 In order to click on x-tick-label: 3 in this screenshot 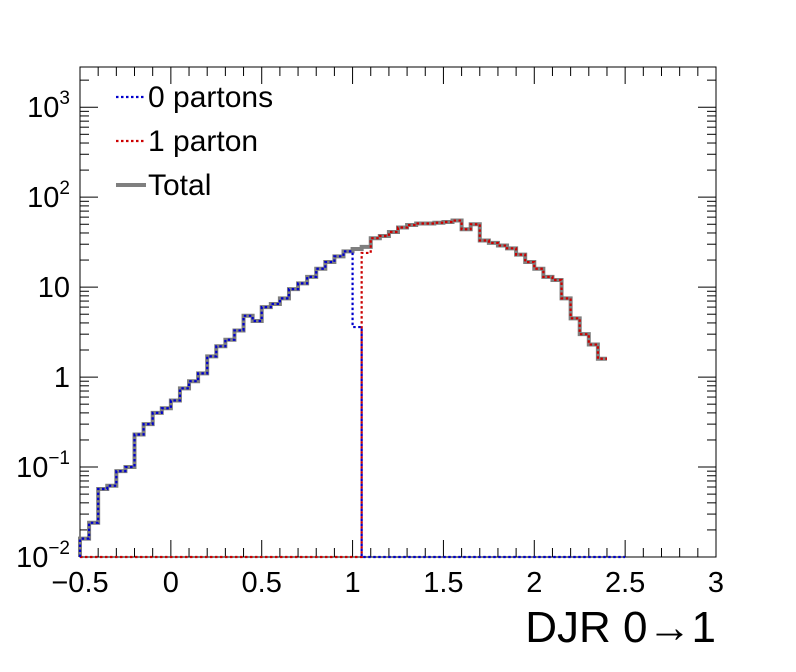, I will do `click(716, 583)`.